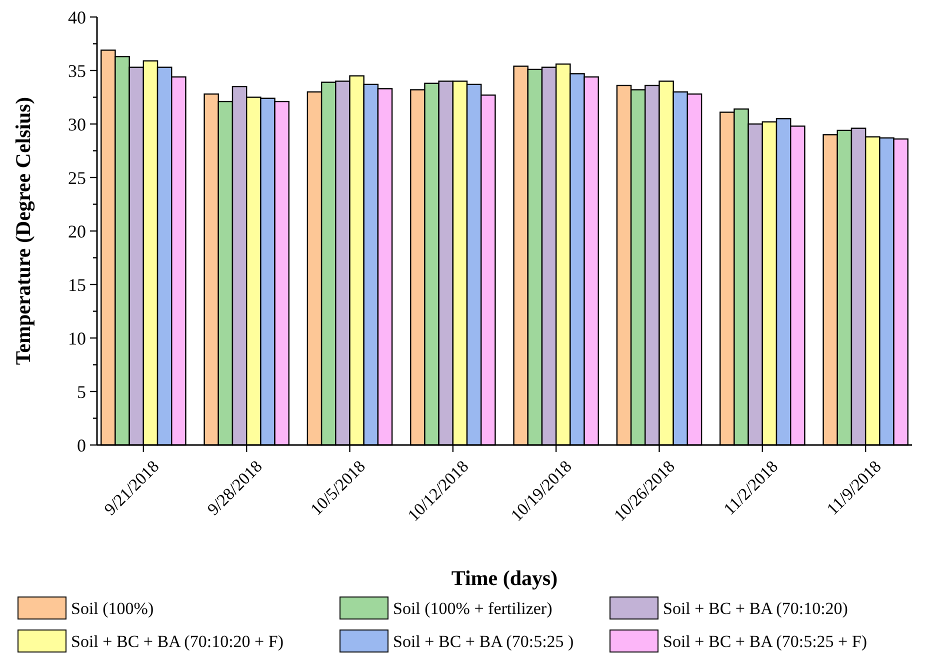 The width and height of the screenshot is (928, 657). Describe the element at coordinates (77, 17) in the screenshot. I see `y-tick-label: 40` at that location.